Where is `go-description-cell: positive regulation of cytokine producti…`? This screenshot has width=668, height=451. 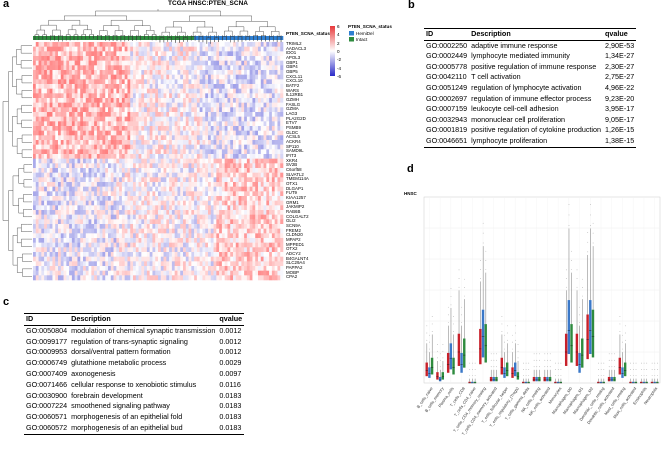 go-description-cell: positive regulation of cytokine producti… is located at coordinates (536, 130).